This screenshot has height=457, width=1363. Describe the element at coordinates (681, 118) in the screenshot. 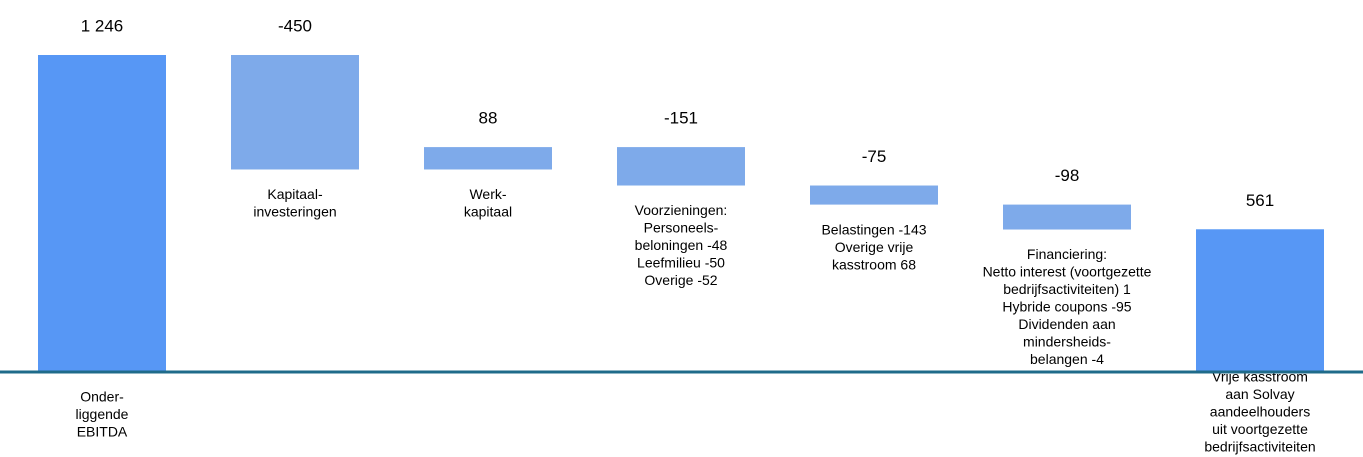

I see `value-label: -151` at that location.